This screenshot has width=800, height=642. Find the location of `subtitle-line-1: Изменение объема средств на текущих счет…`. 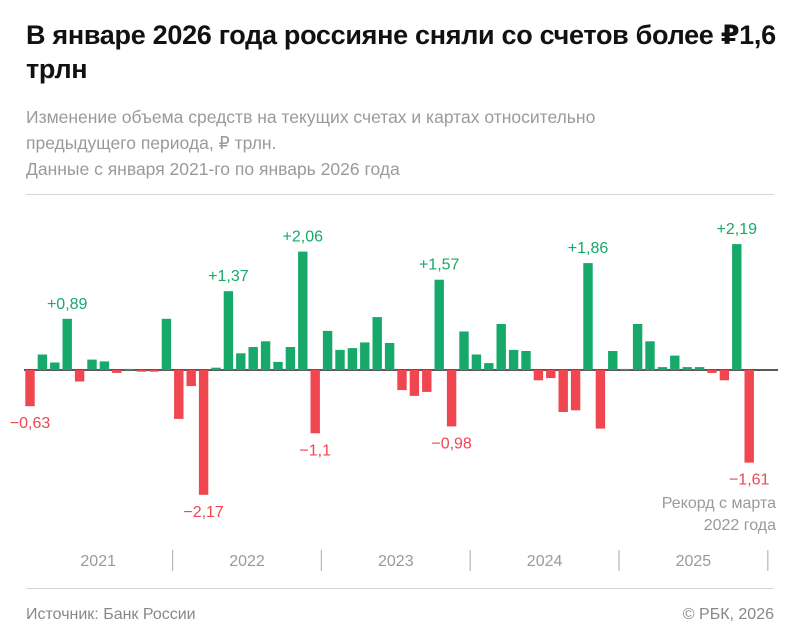

subtitle-line-1: Изменение объема средств на текущих счет… is located at coordinates (311, 117).